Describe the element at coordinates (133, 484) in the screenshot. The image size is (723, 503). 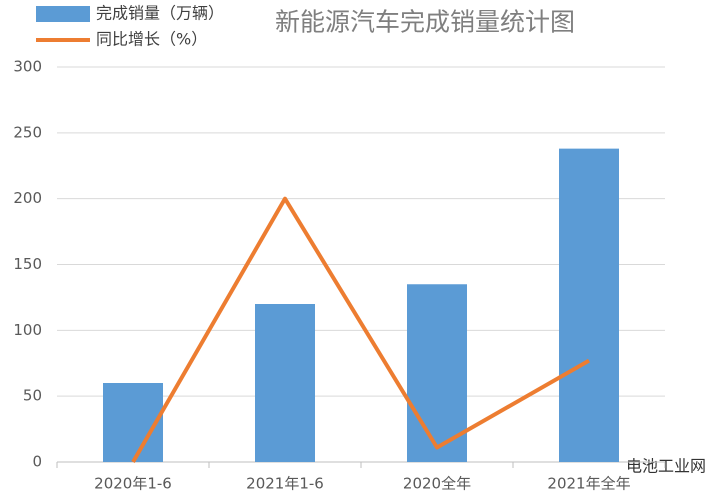
I see `x-tick-label: 2020年1-6` at that location.